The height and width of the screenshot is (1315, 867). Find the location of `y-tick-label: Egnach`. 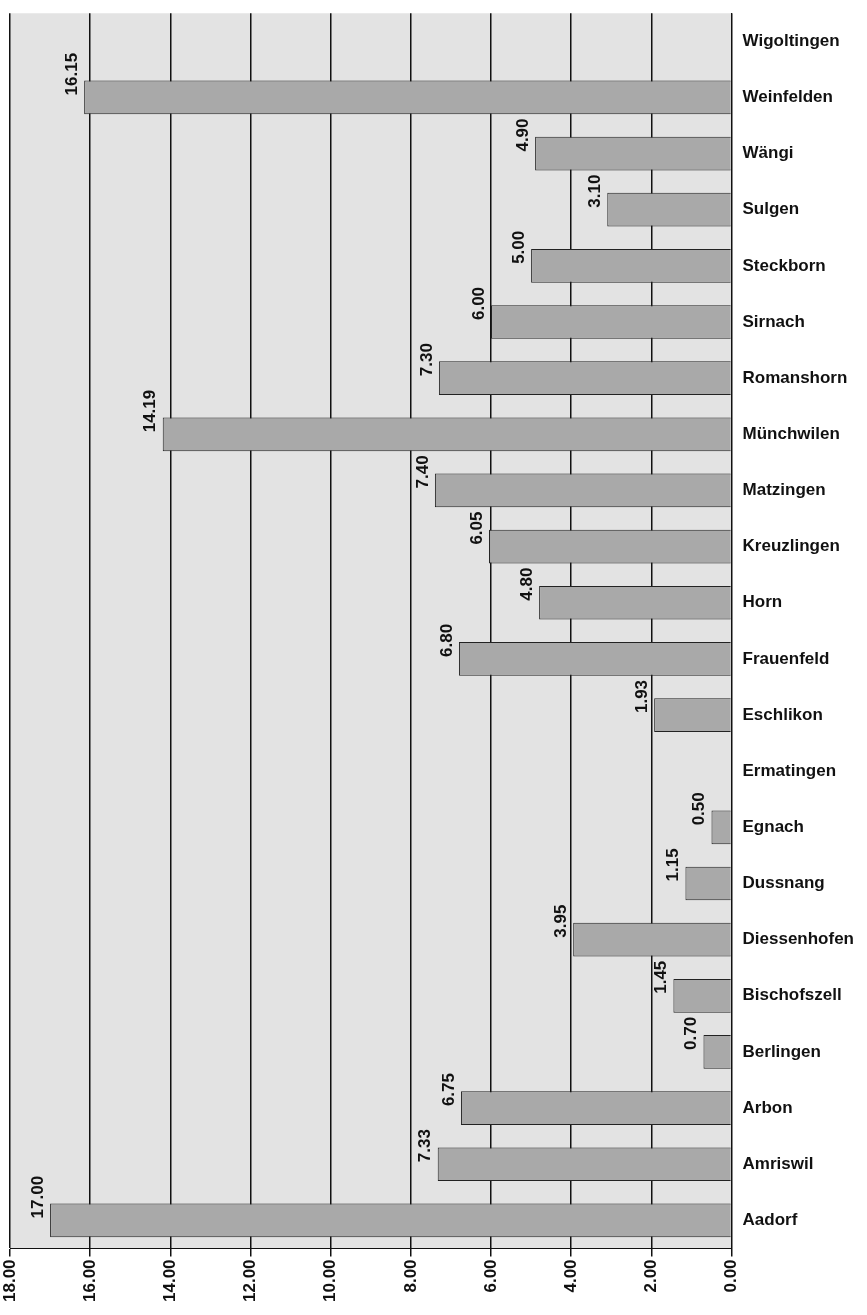

y-tick-label: Egnach is located at coordinates (773, 827).